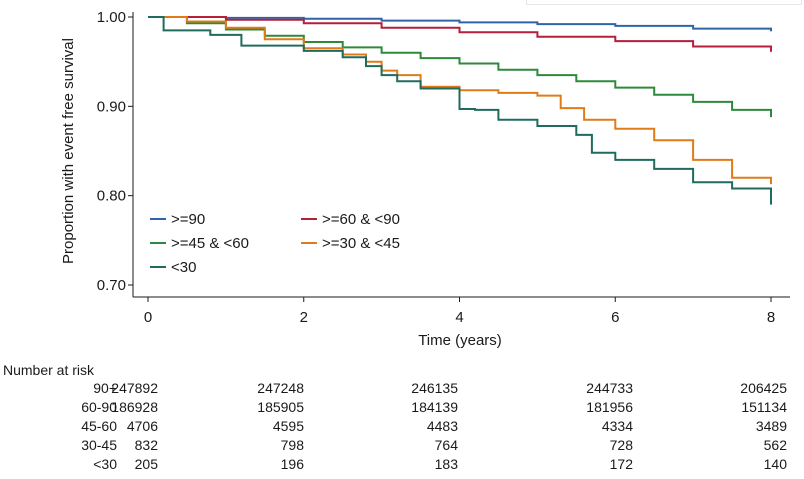 The image size is (804, 479). What do you see at coordinates (434, 388) in the screenshot?
I see `risk-value: 246135` at bounding box center [434, 388].